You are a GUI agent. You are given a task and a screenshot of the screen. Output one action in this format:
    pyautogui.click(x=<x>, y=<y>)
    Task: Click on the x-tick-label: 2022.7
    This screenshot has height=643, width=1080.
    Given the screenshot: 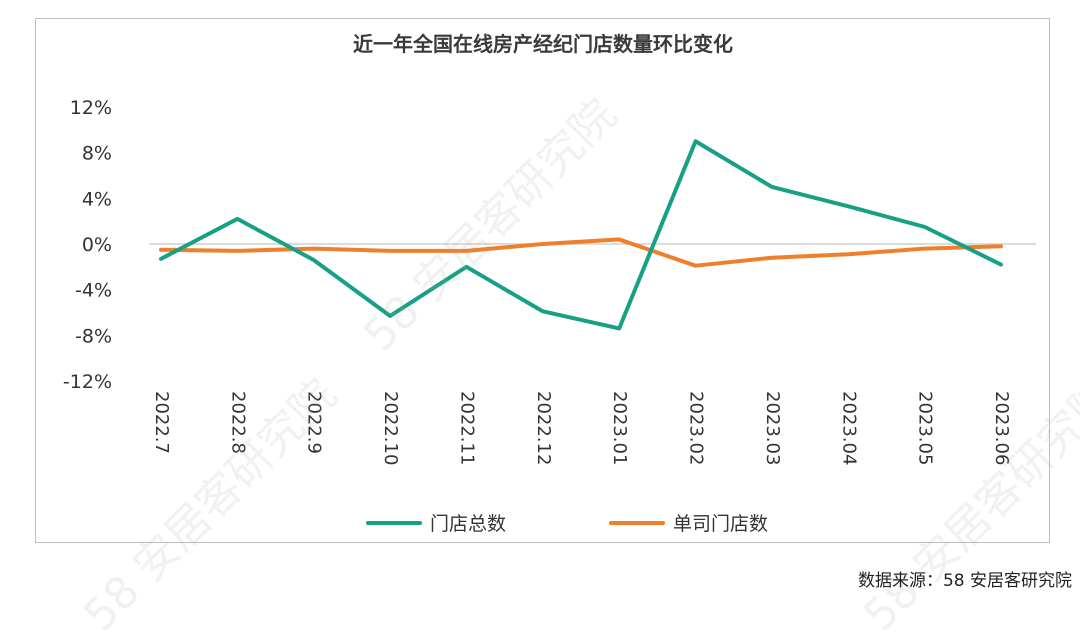 What is the action you would take?
    pyautogui.click(x=161, y=422)
    